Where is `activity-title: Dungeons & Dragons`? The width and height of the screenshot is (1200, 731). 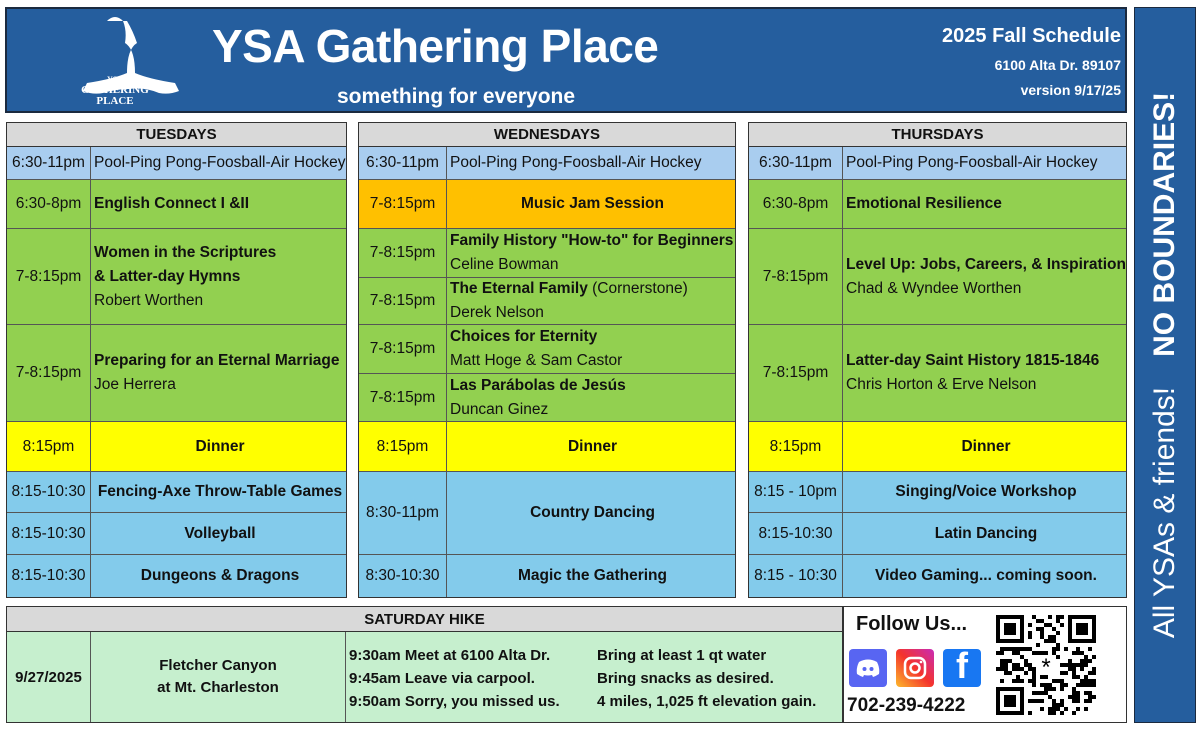
activity-title: Dungeons & Dragons is located at coordinates (220, 575).